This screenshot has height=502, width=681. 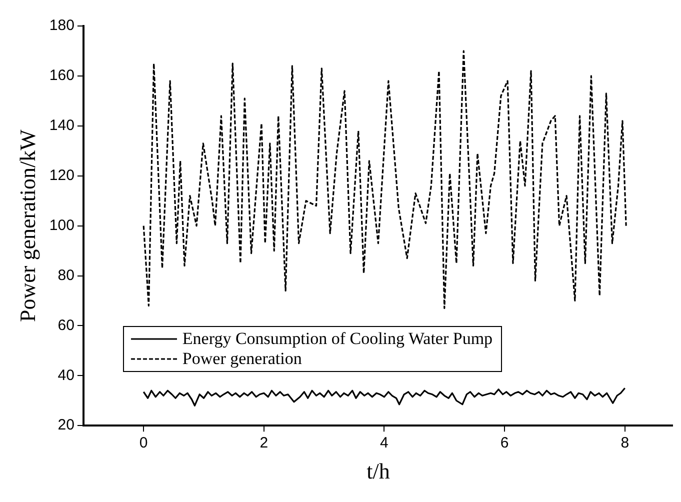 I want to click on legend-label: Power generation, so click(x=242, y=358).